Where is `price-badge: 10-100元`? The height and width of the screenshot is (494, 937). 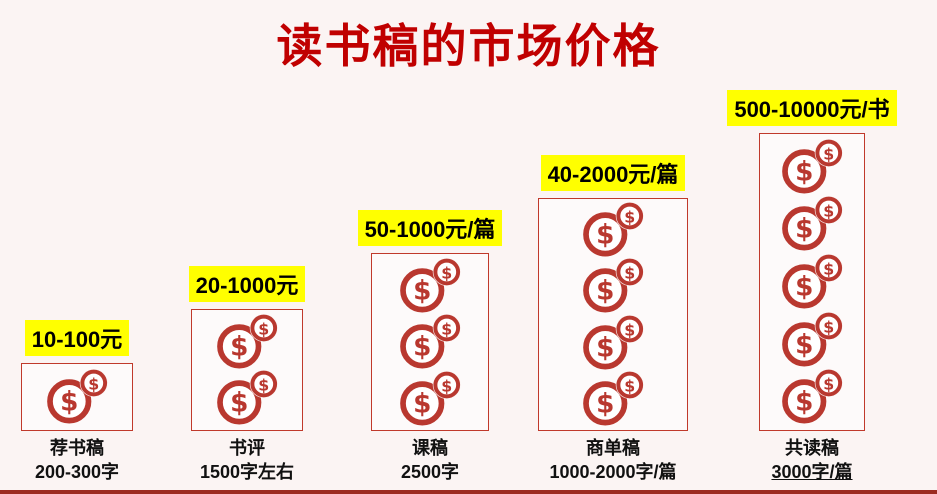 price-badge: 10-100元 is located at coordinates (77, 338).